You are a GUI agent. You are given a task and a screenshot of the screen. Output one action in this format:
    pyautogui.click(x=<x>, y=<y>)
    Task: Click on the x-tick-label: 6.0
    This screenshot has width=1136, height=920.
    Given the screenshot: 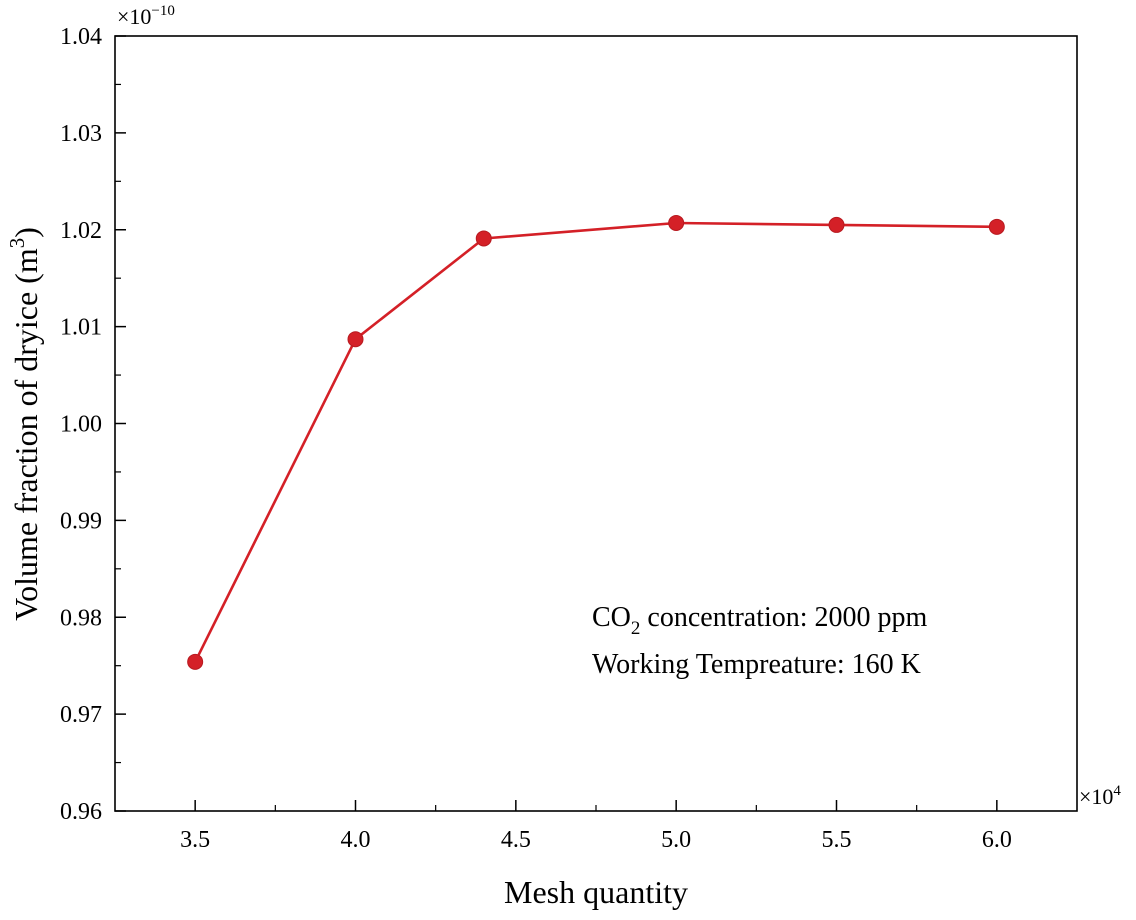 What is the action you would take?
    pyautogui.click(x=997, y=840)
    